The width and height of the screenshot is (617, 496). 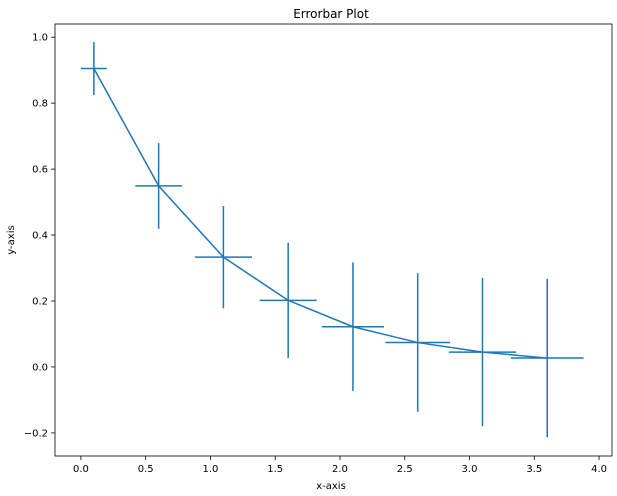 I want to click on x-tick-label: 2.0, so click(x=340, y=469).